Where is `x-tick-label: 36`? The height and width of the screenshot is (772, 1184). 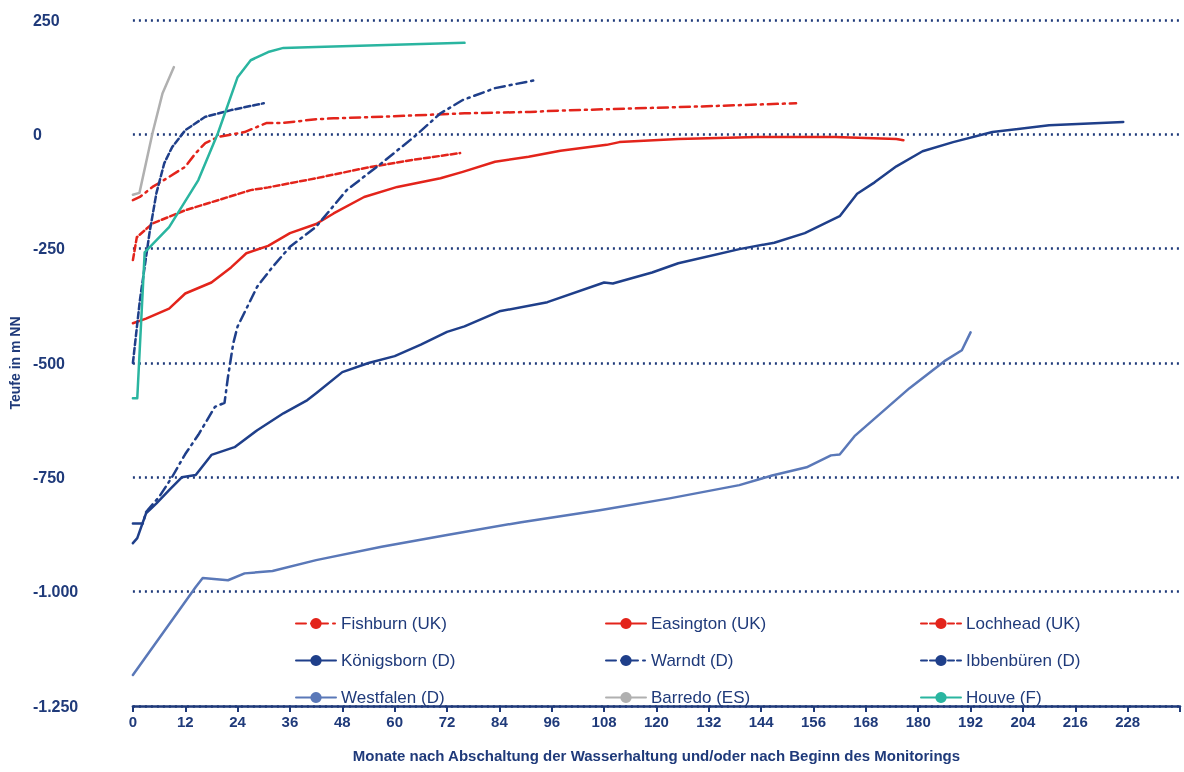 x-tick-label: 36 is located at coordinates (290, 721).